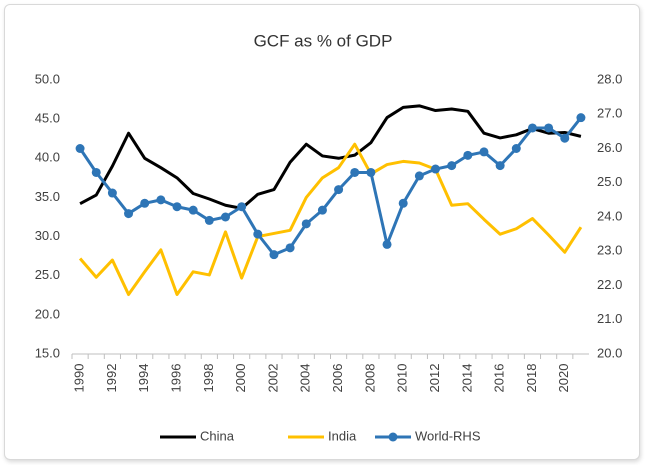 The height and width of the screenshot is (465, 646). Describe the element at coordinates (609, 318) in the screenshot. I see `y2-tick-label: 21.0` at that location.